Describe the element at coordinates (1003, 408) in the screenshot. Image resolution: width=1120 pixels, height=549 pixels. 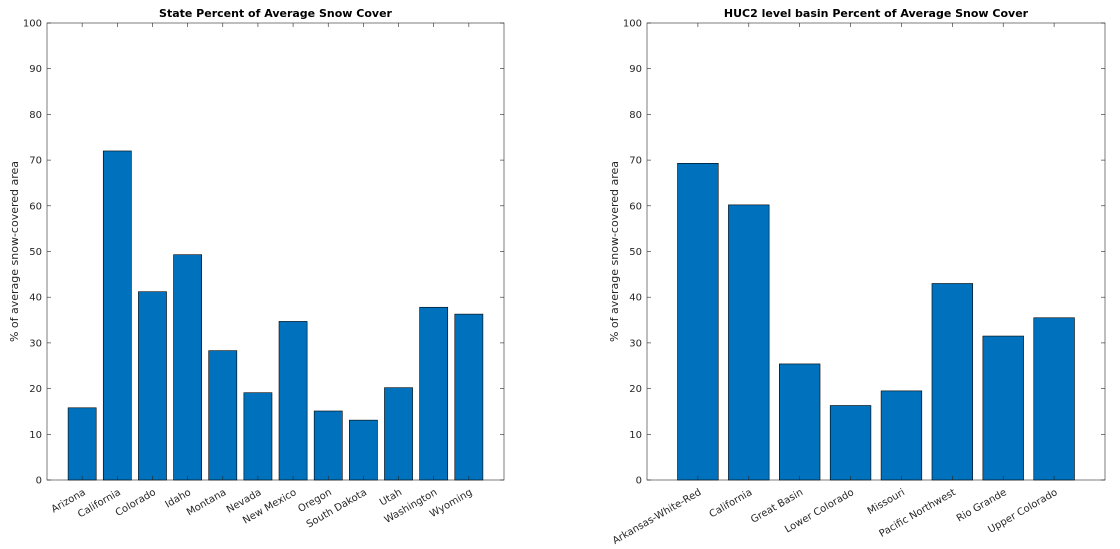
I see `bar-rio-grande` at that location.